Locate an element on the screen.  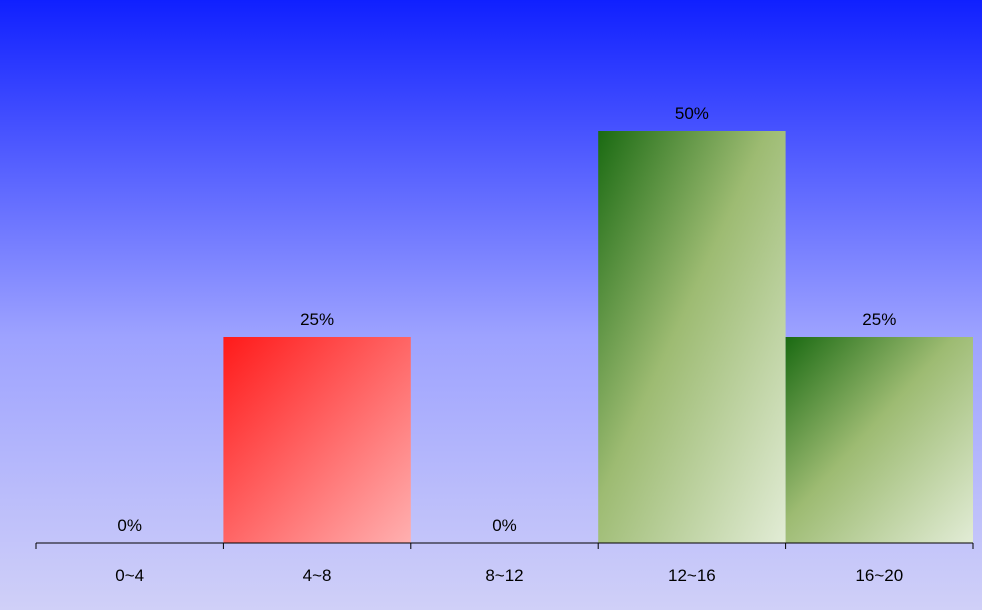
bar-4~8 is located at coordinates (317, 440).